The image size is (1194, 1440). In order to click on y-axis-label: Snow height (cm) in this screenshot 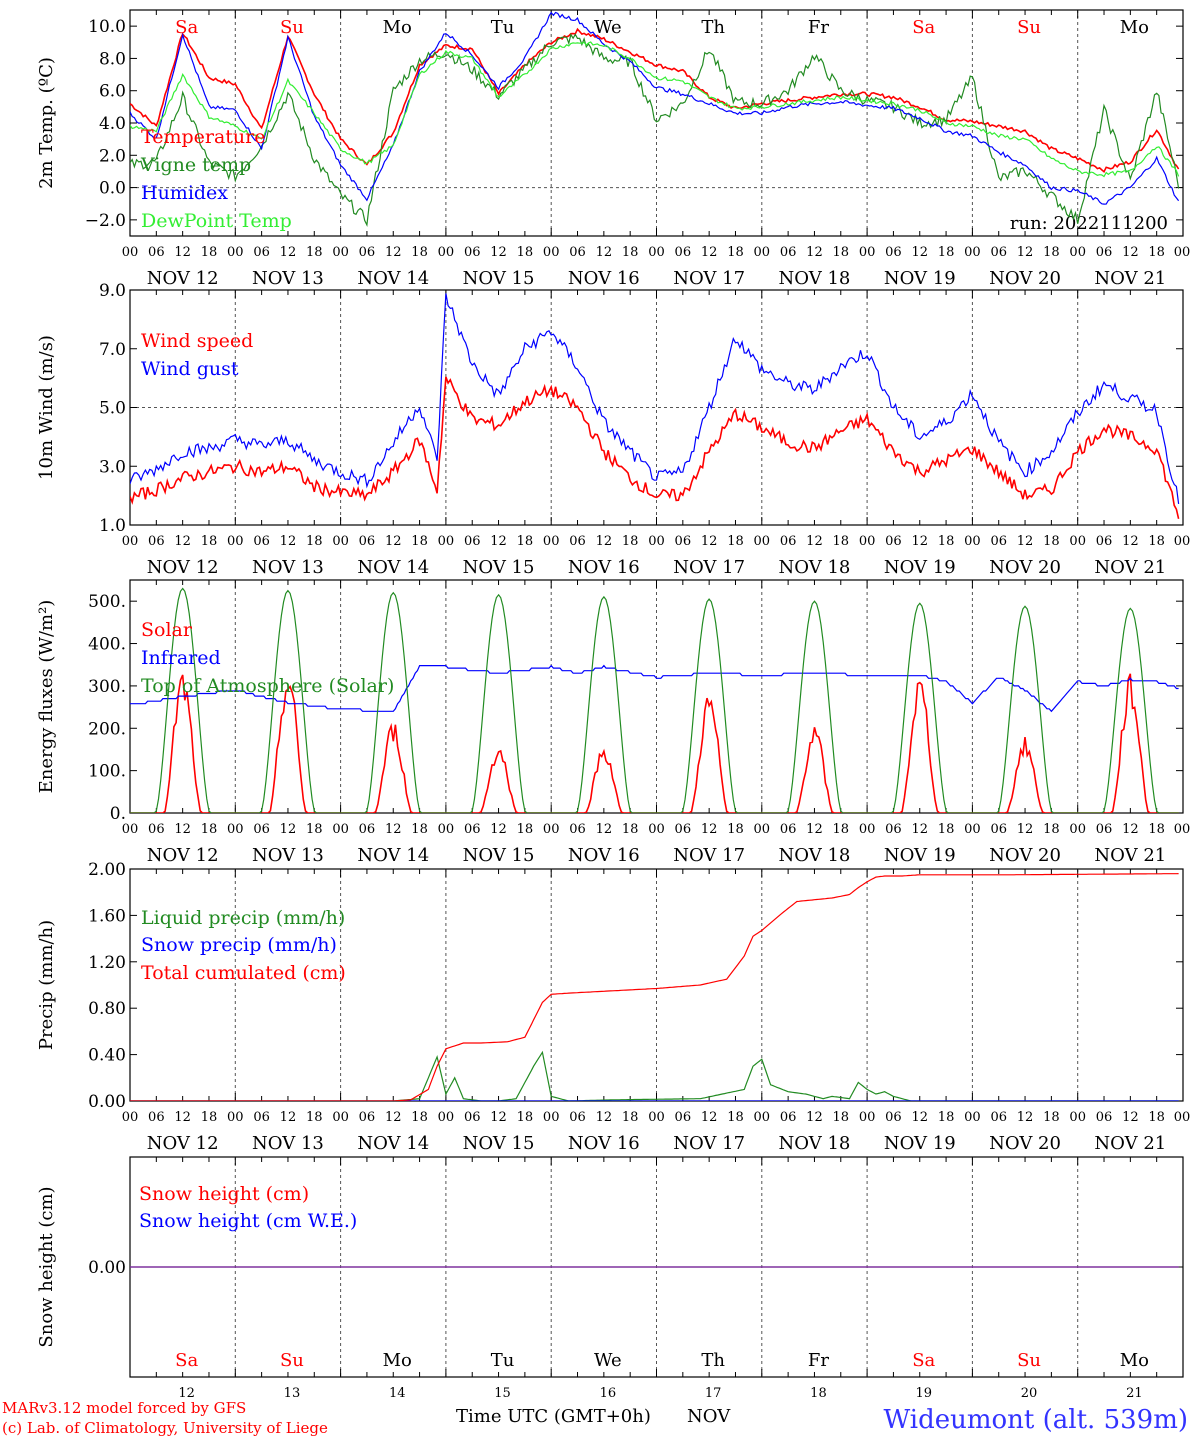, I will do `click(46, 1266)`.